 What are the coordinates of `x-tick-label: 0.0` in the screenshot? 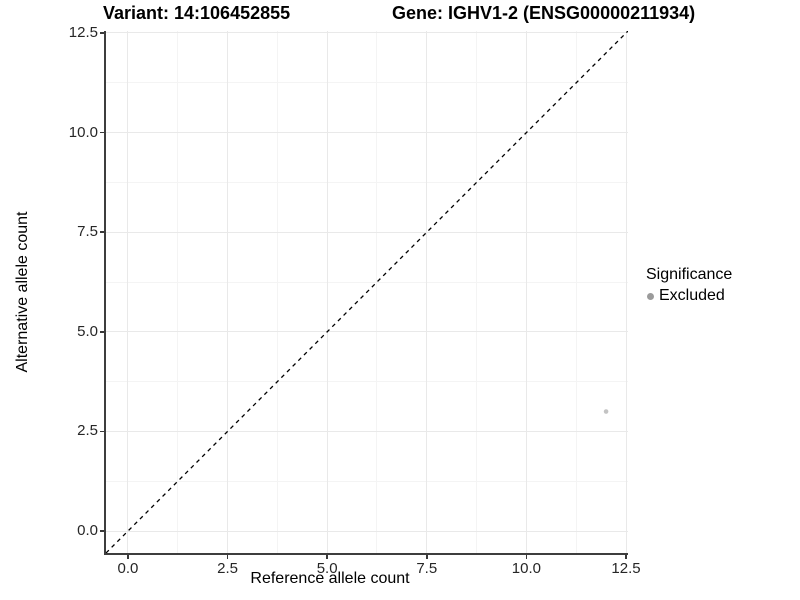 It's located at (128, 568).